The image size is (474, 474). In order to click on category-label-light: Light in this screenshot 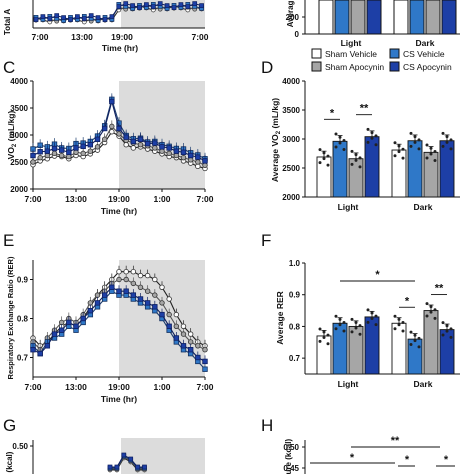, I will do `click(348, 384)`.